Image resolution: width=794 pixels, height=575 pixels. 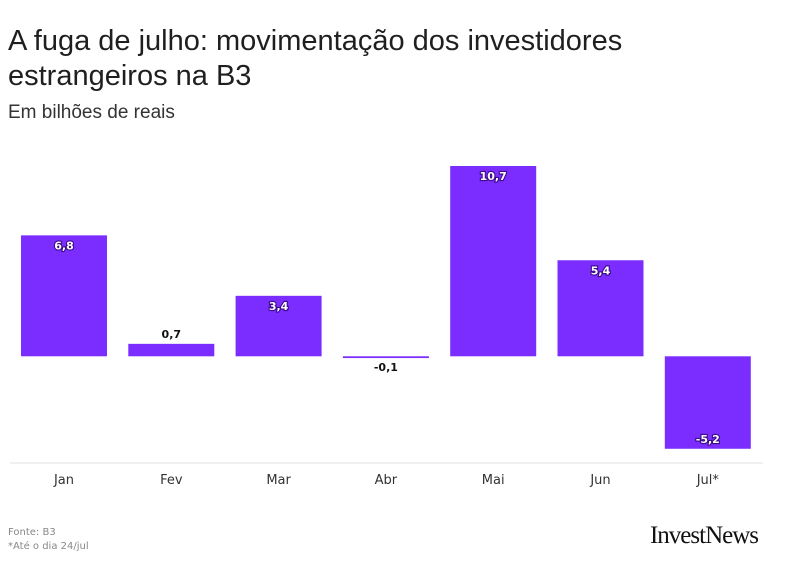 What do you see at coordinates (172, 334) in the screenshot?
I see `data-label-fev: 0,7` at bounding box center [172, 334].